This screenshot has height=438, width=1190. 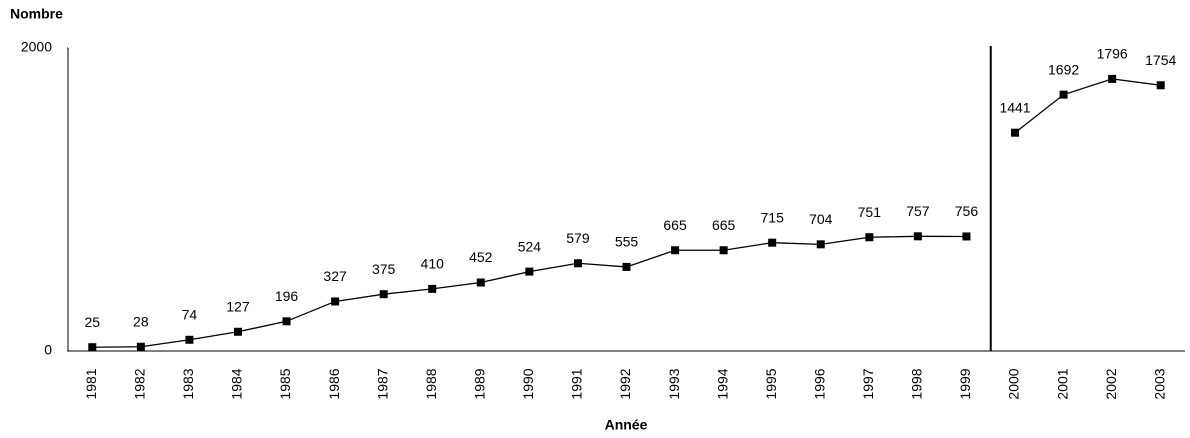 I want to click on x-tick-label: 1999, so click(x=965, y=383).